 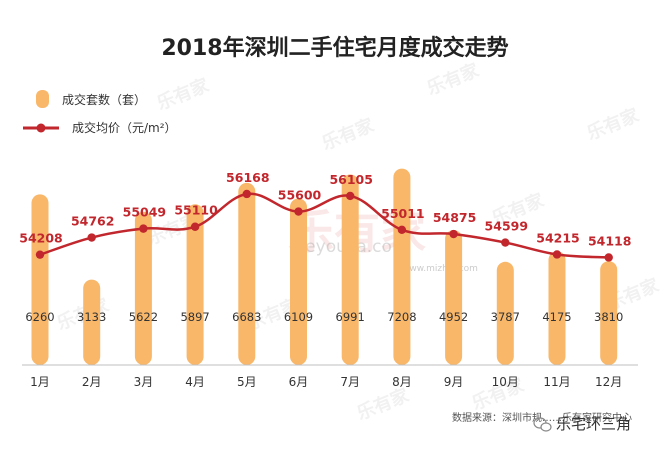 What do you see at coordinates (300, 195) in the screenshot?
I see `price-value-label: 55600` at bounding box center [300, 195].